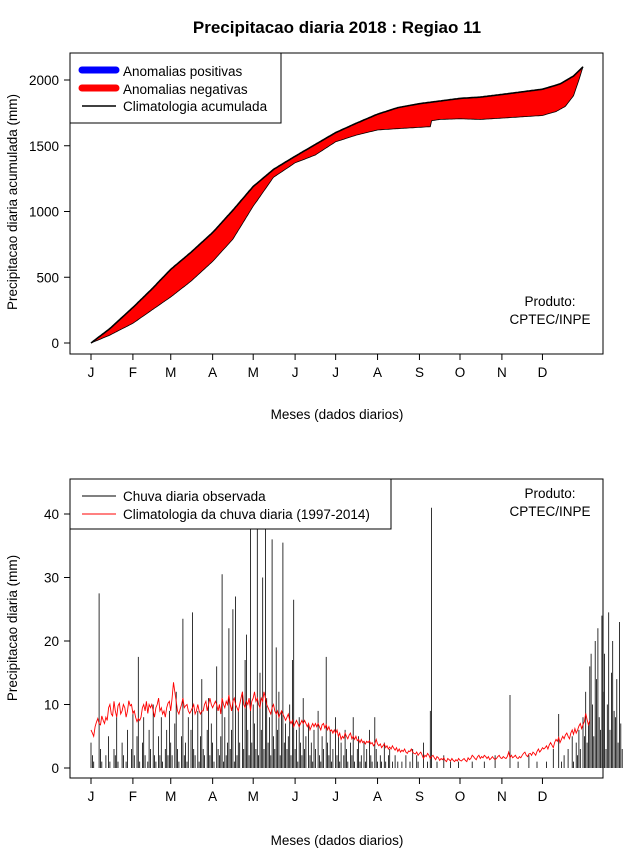  Describe the element at coordinates (51, 514) in the screenshot. I see `daily-y-tick-label: 40` at that location.